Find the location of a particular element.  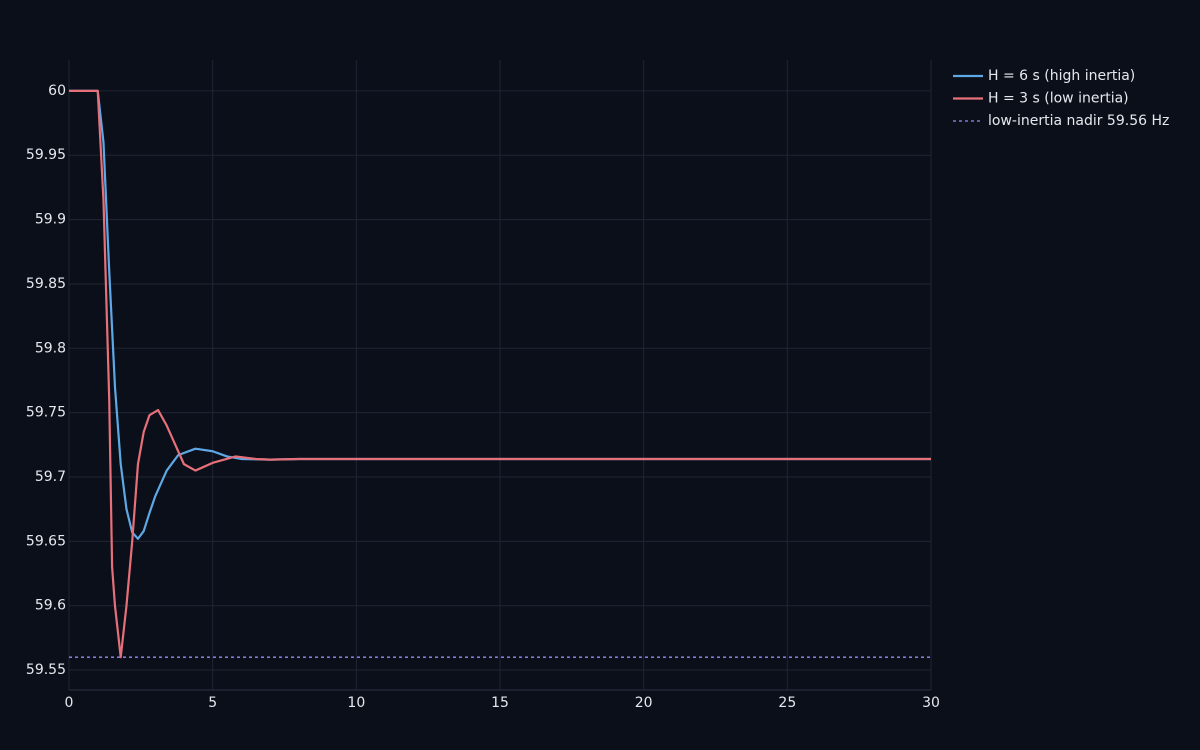

x-tick-label: 20 is located at coordinates (644, 703).